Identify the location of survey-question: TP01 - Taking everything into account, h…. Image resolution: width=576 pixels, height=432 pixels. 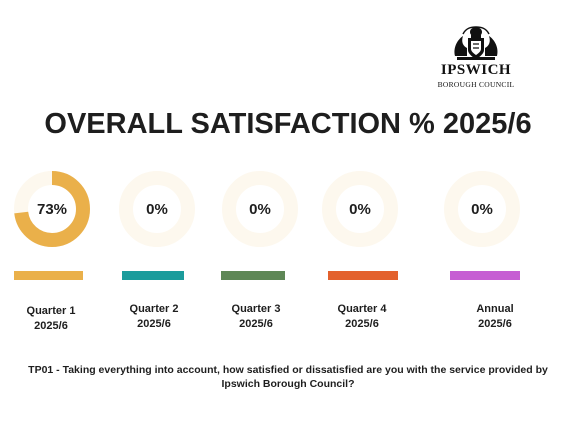
(288, 377).